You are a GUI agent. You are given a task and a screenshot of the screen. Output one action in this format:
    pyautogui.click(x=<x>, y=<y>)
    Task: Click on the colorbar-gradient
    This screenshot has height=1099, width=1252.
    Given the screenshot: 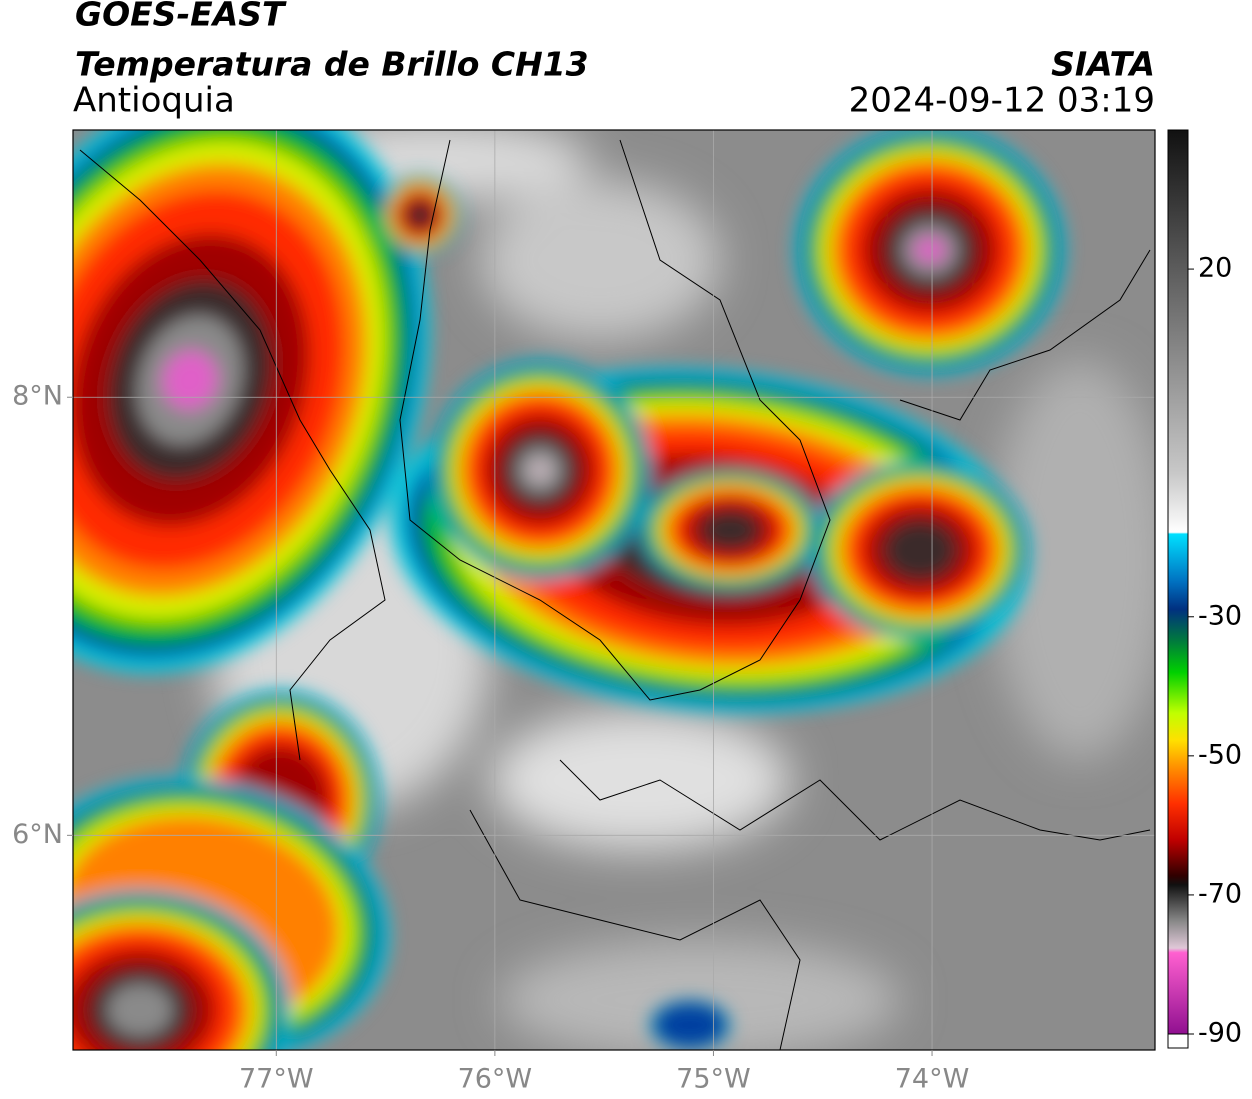 What is the action you would take?
    pyautogui.click(x=1178, y=582)
    